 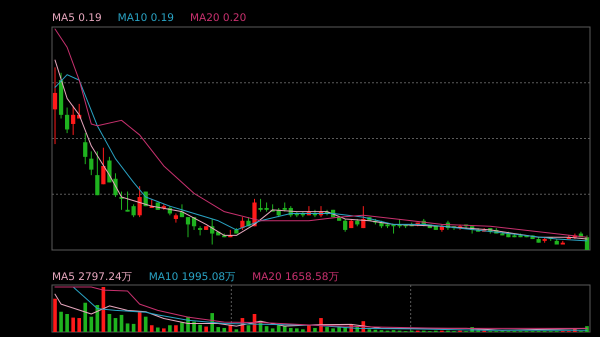 What do you see at coordinates (146, 18) in the screenshot?
I see `text: MA10 0.19` at bounding box center [146, 18].